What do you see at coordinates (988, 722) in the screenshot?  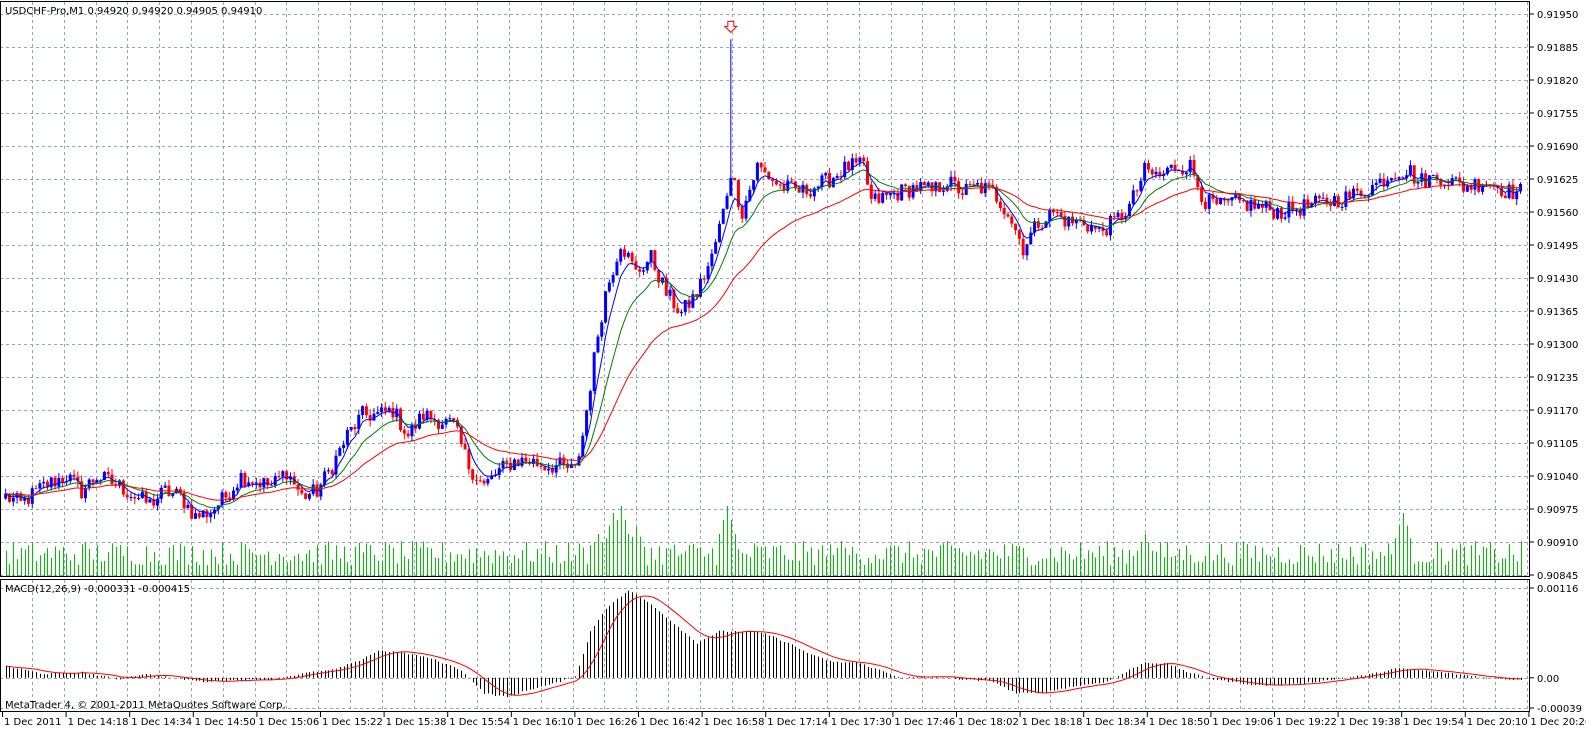 I see `time-tick-label: 1 Dec 18:02` at bounding box center [988, 722].